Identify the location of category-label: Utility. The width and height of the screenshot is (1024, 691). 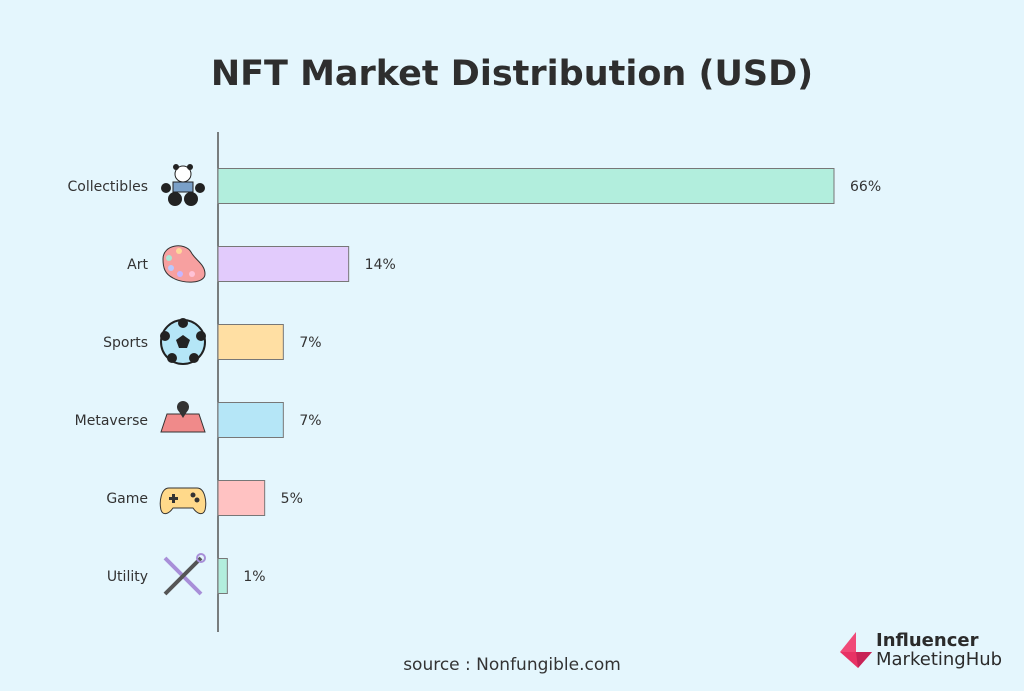
(127, 577).